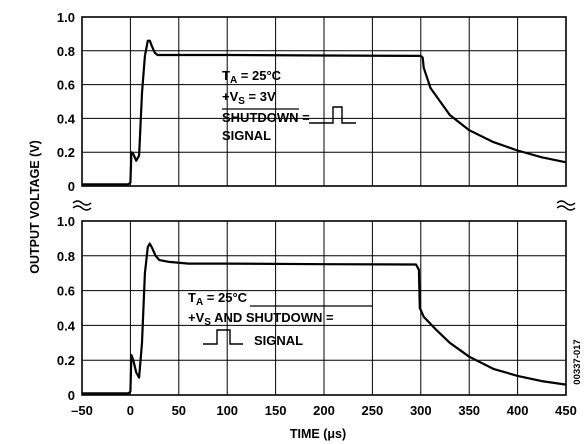 This screenshot has width=588, height=444. Describe the element at coordinates (249, 98) in the screenshot. I see `top-annotation-supply: +VS = 3V` at that location.